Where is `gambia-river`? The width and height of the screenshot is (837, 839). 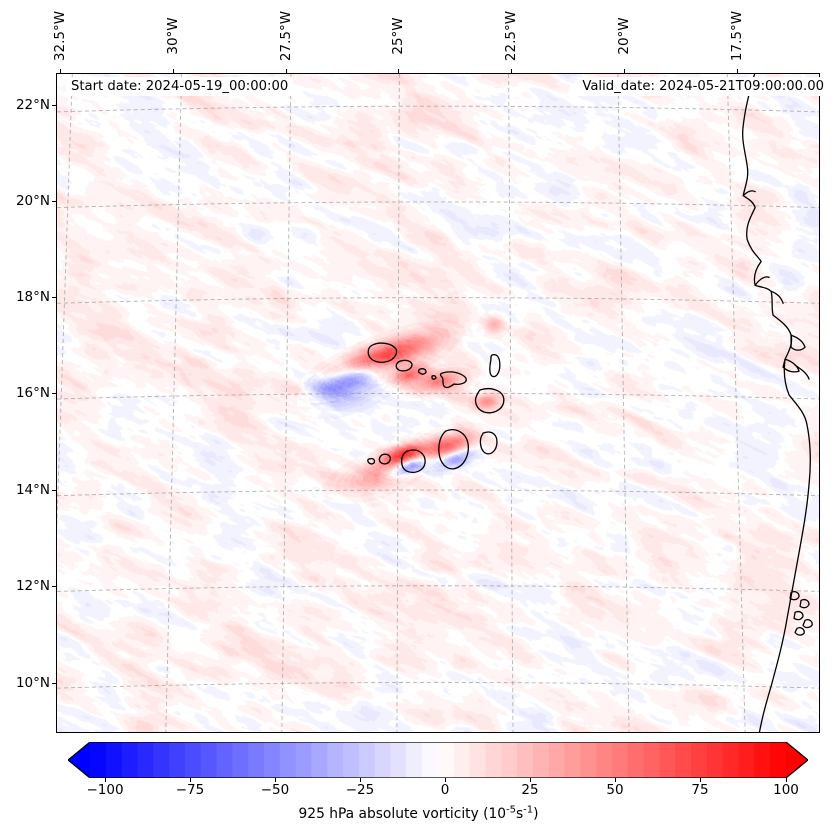 gambia-river is located at coordinates (802, 372).